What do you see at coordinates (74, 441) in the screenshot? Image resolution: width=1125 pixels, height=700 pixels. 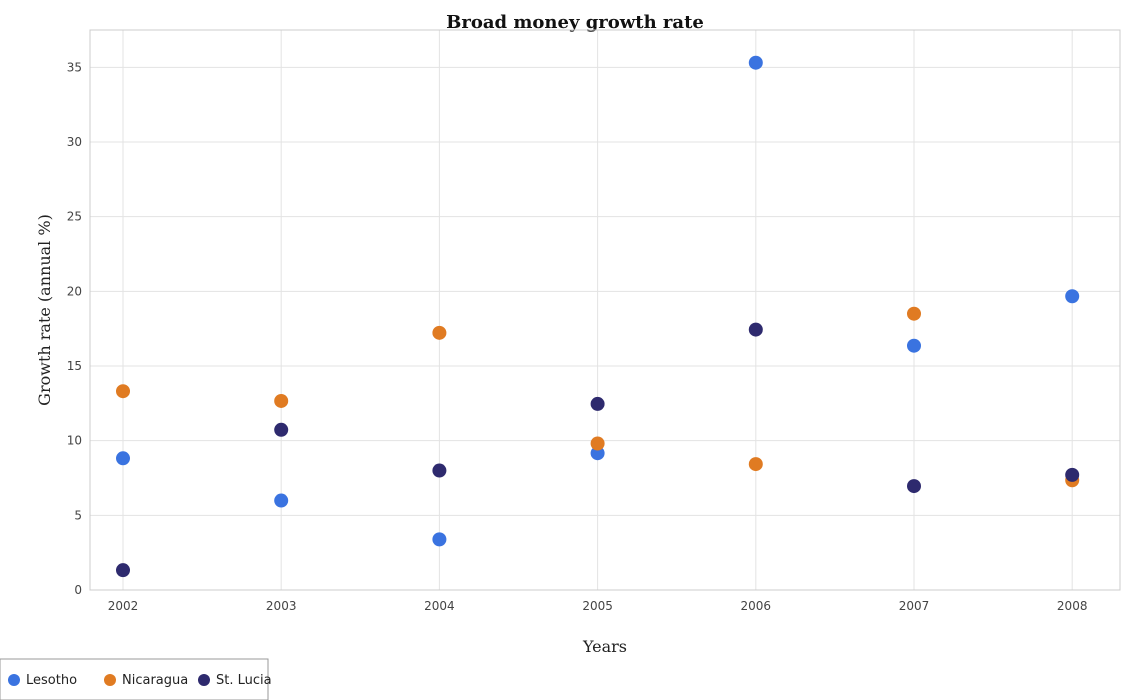 I see `y-tick-label: 10` at bounding box center [74, 441].